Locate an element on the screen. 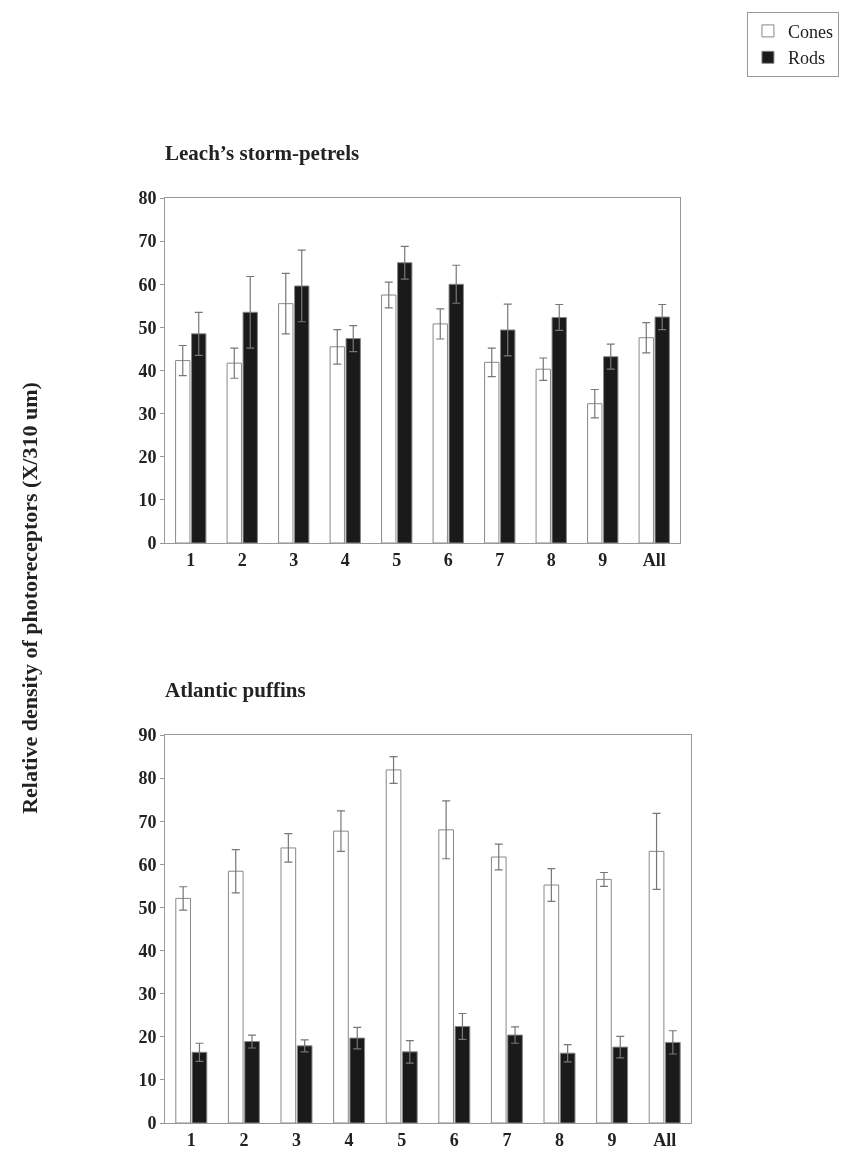 This screenshot has width=851, height=1175. legend-label: Cones is located at coordinates (810, 31).